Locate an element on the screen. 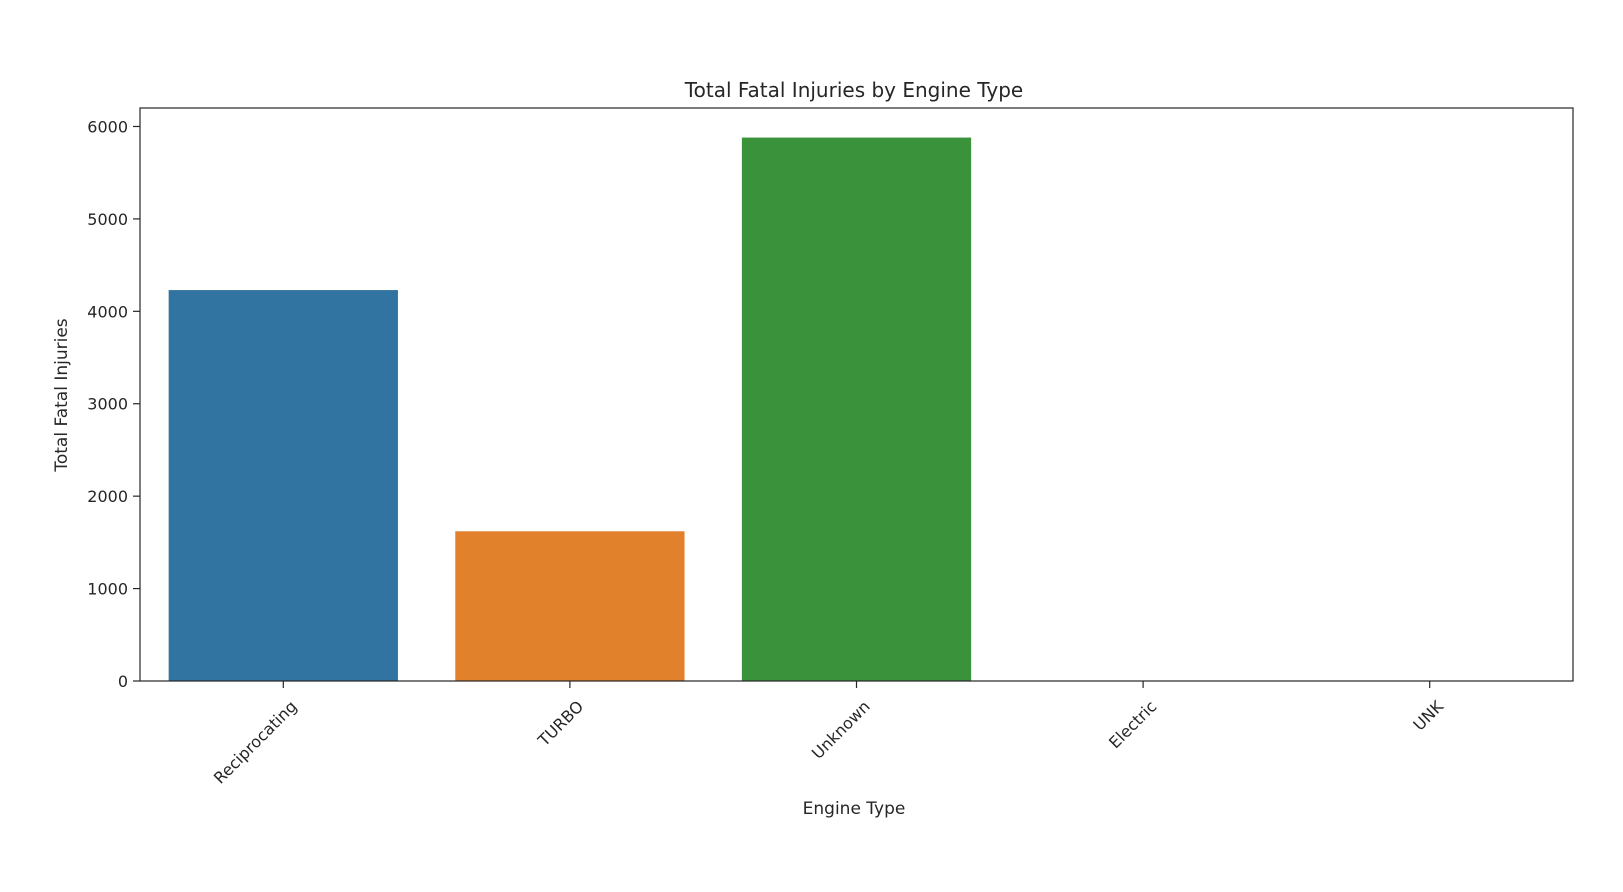 The image size is (1623, 892). y-tick-label: 0 is located at coordinates (123, 681).